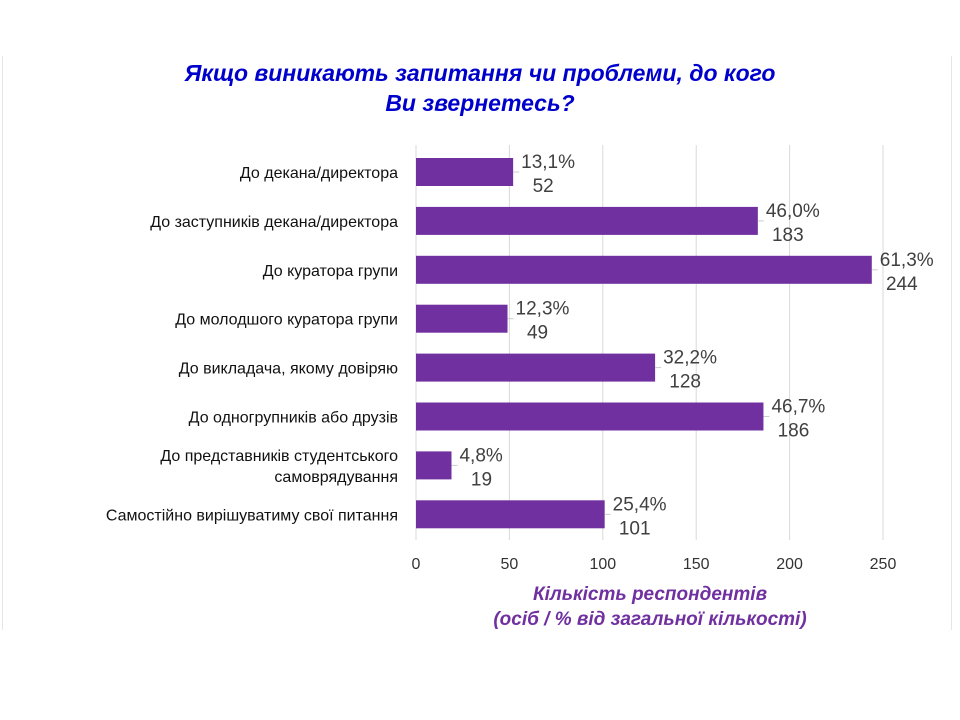  What do you see at coordinates (416, 564) in the screenshot?
I see `x-tick-label: 0` at bounding box center [416, 564].